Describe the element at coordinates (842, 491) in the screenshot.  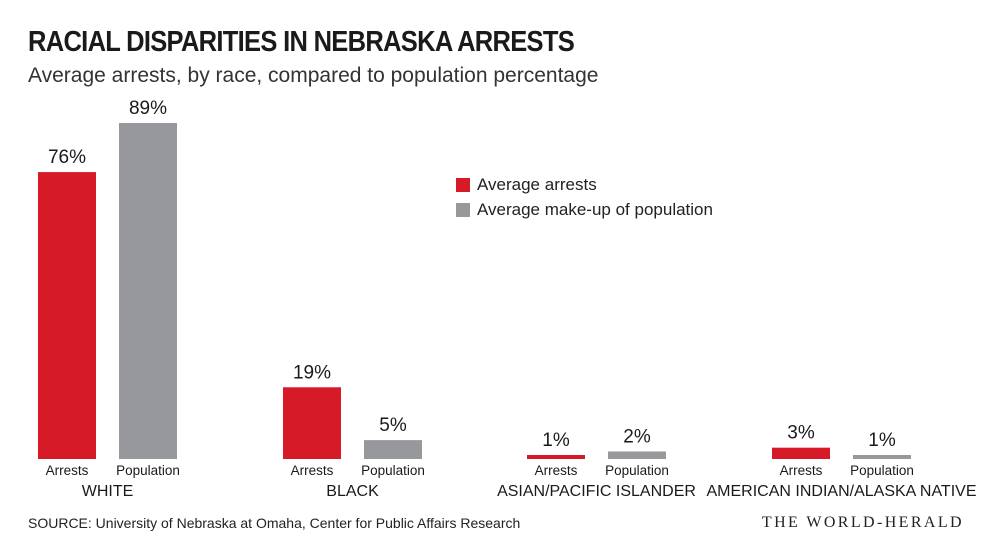
I see `category-label: AMERICAN INDIAN/ALASKA NATIVE` at that location.